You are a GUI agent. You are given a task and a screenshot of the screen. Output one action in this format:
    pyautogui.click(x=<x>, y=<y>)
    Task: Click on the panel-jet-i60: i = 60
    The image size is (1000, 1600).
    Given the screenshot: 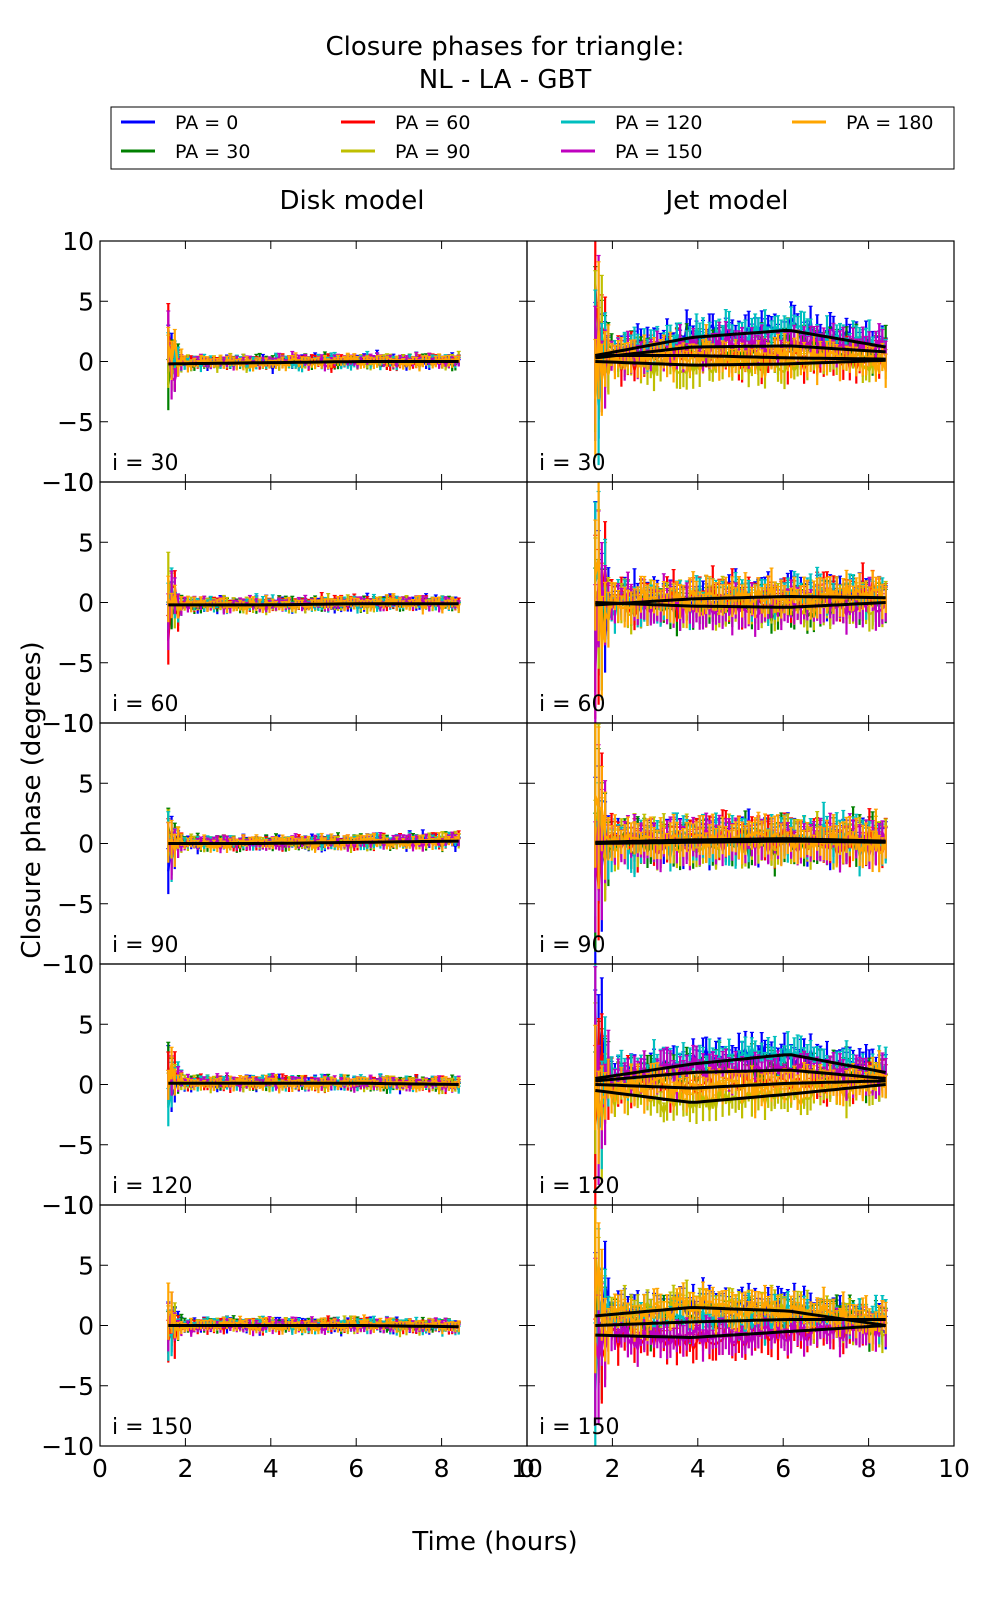 What is the action you would take?
    pyautogui.click(x=740, y=602)
    